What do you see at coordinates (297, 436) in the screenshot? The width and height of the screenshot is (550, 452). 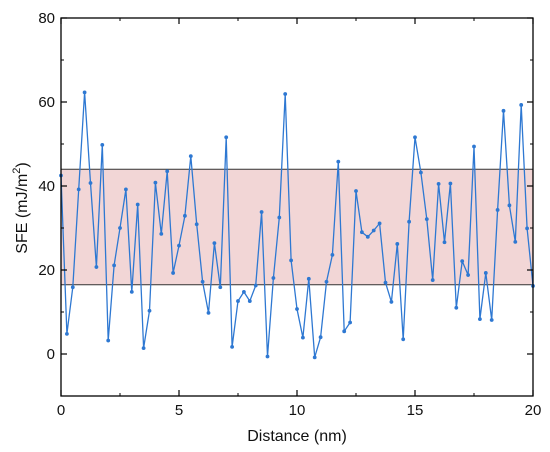 I see `x-axis-title: Distance (nm)` at bounding box center [297, 436].